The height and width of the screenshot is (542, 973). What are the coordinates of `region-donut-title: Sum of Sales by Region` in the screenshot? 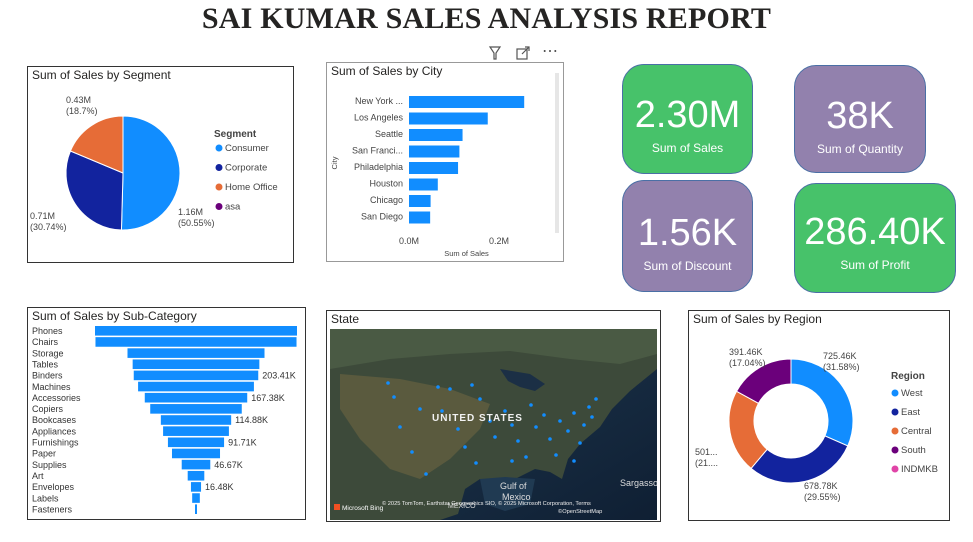 It's located at (757, 319).